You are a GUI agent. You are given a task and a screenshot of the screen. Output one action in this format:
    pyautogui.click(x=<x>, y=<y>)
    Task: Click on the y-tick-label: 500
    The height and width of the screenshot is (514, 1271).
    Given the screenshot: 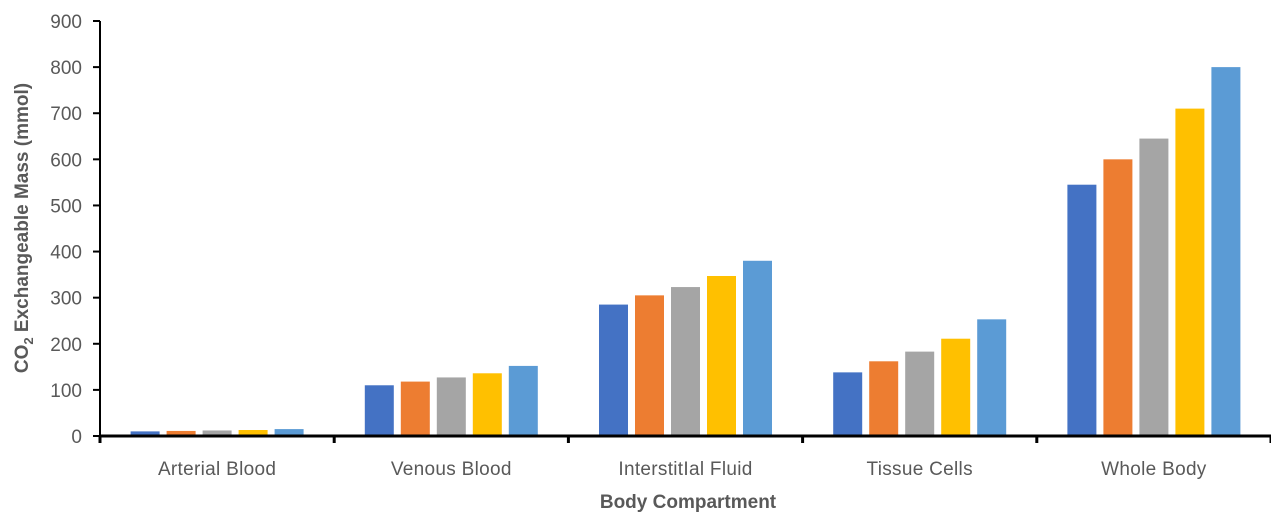 What is the action you would take?
    pyautogui.click(x=66, y=206)
    